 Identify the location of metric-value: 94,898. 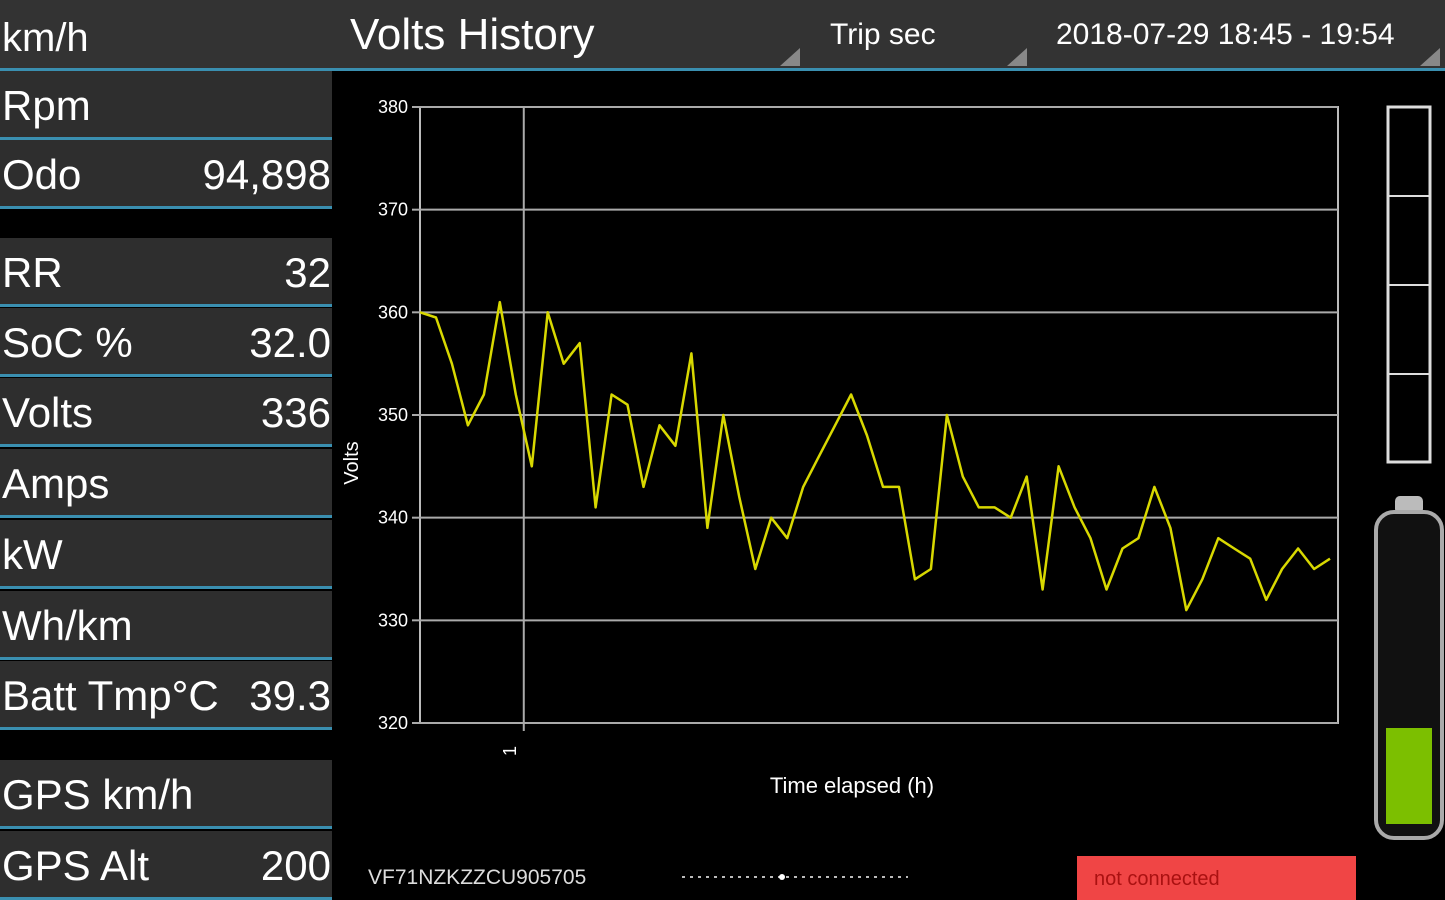
(266, 174).